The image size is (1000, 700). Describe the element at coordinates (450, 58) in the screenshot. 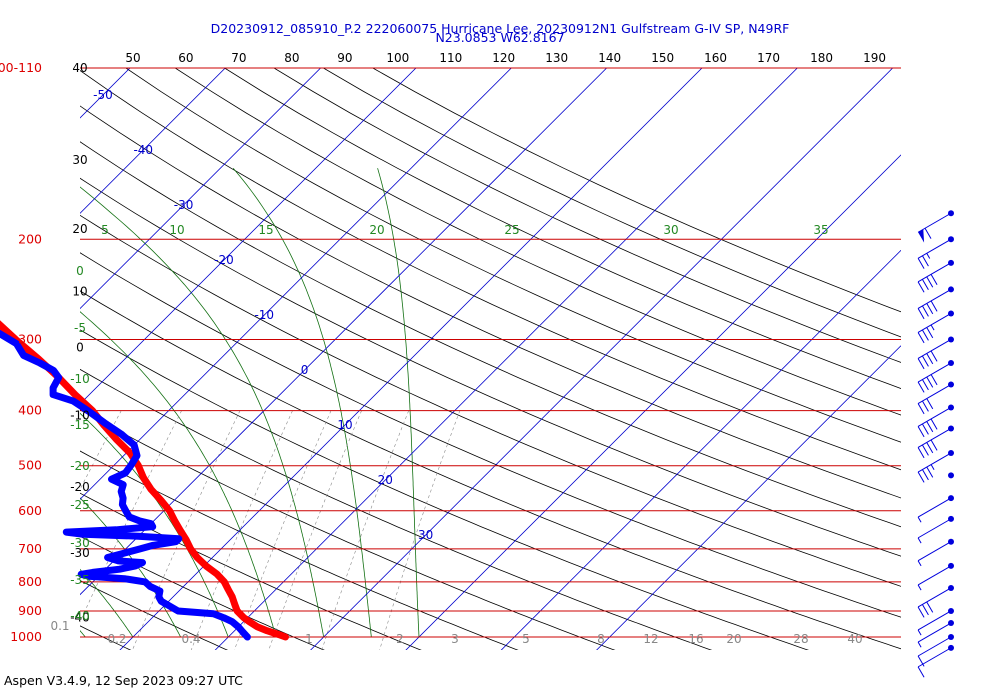

I see `fahrenheit-tick-label: 110` at that location.